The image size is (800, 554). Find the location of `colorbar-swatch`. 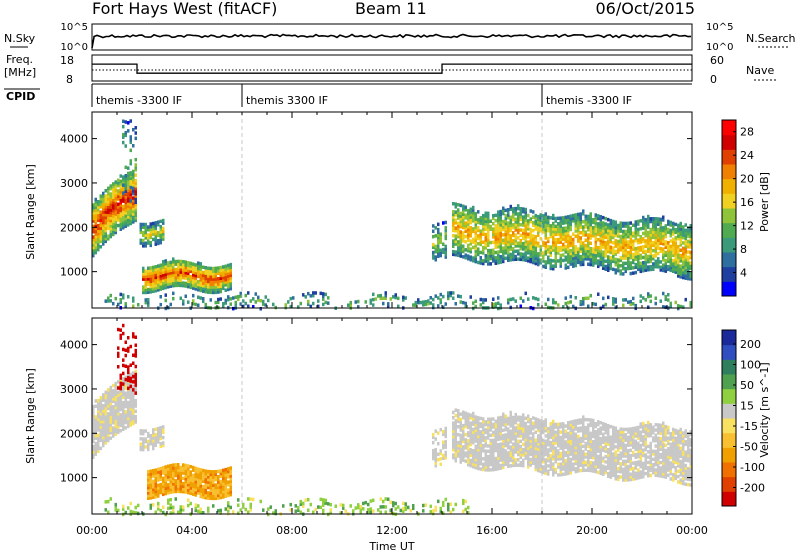

colorbar-swatch is located at coordinates (729, 128).